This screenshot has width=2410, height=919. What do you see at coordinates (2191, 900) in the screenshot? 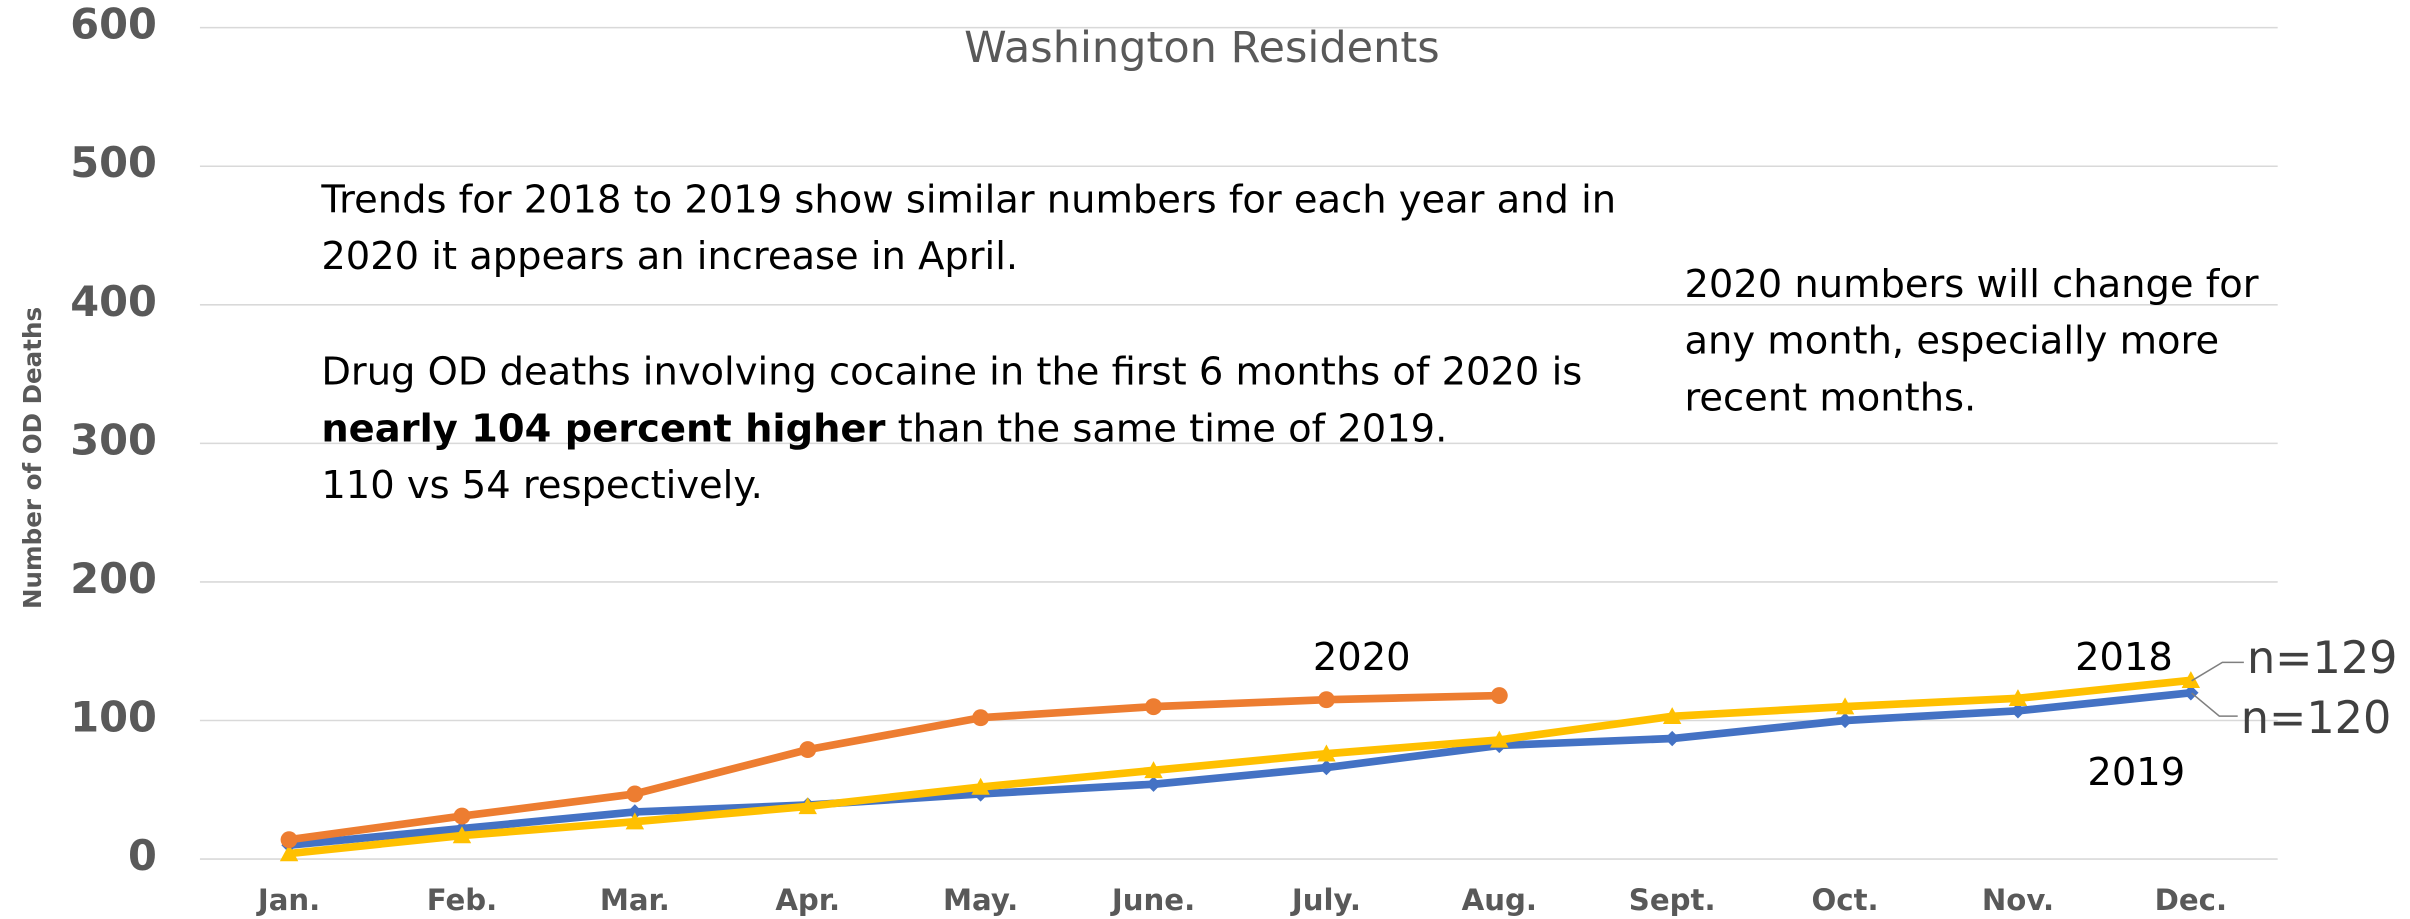
I see `x-tick-label: Dec.` at bounding box center [2191, 900].